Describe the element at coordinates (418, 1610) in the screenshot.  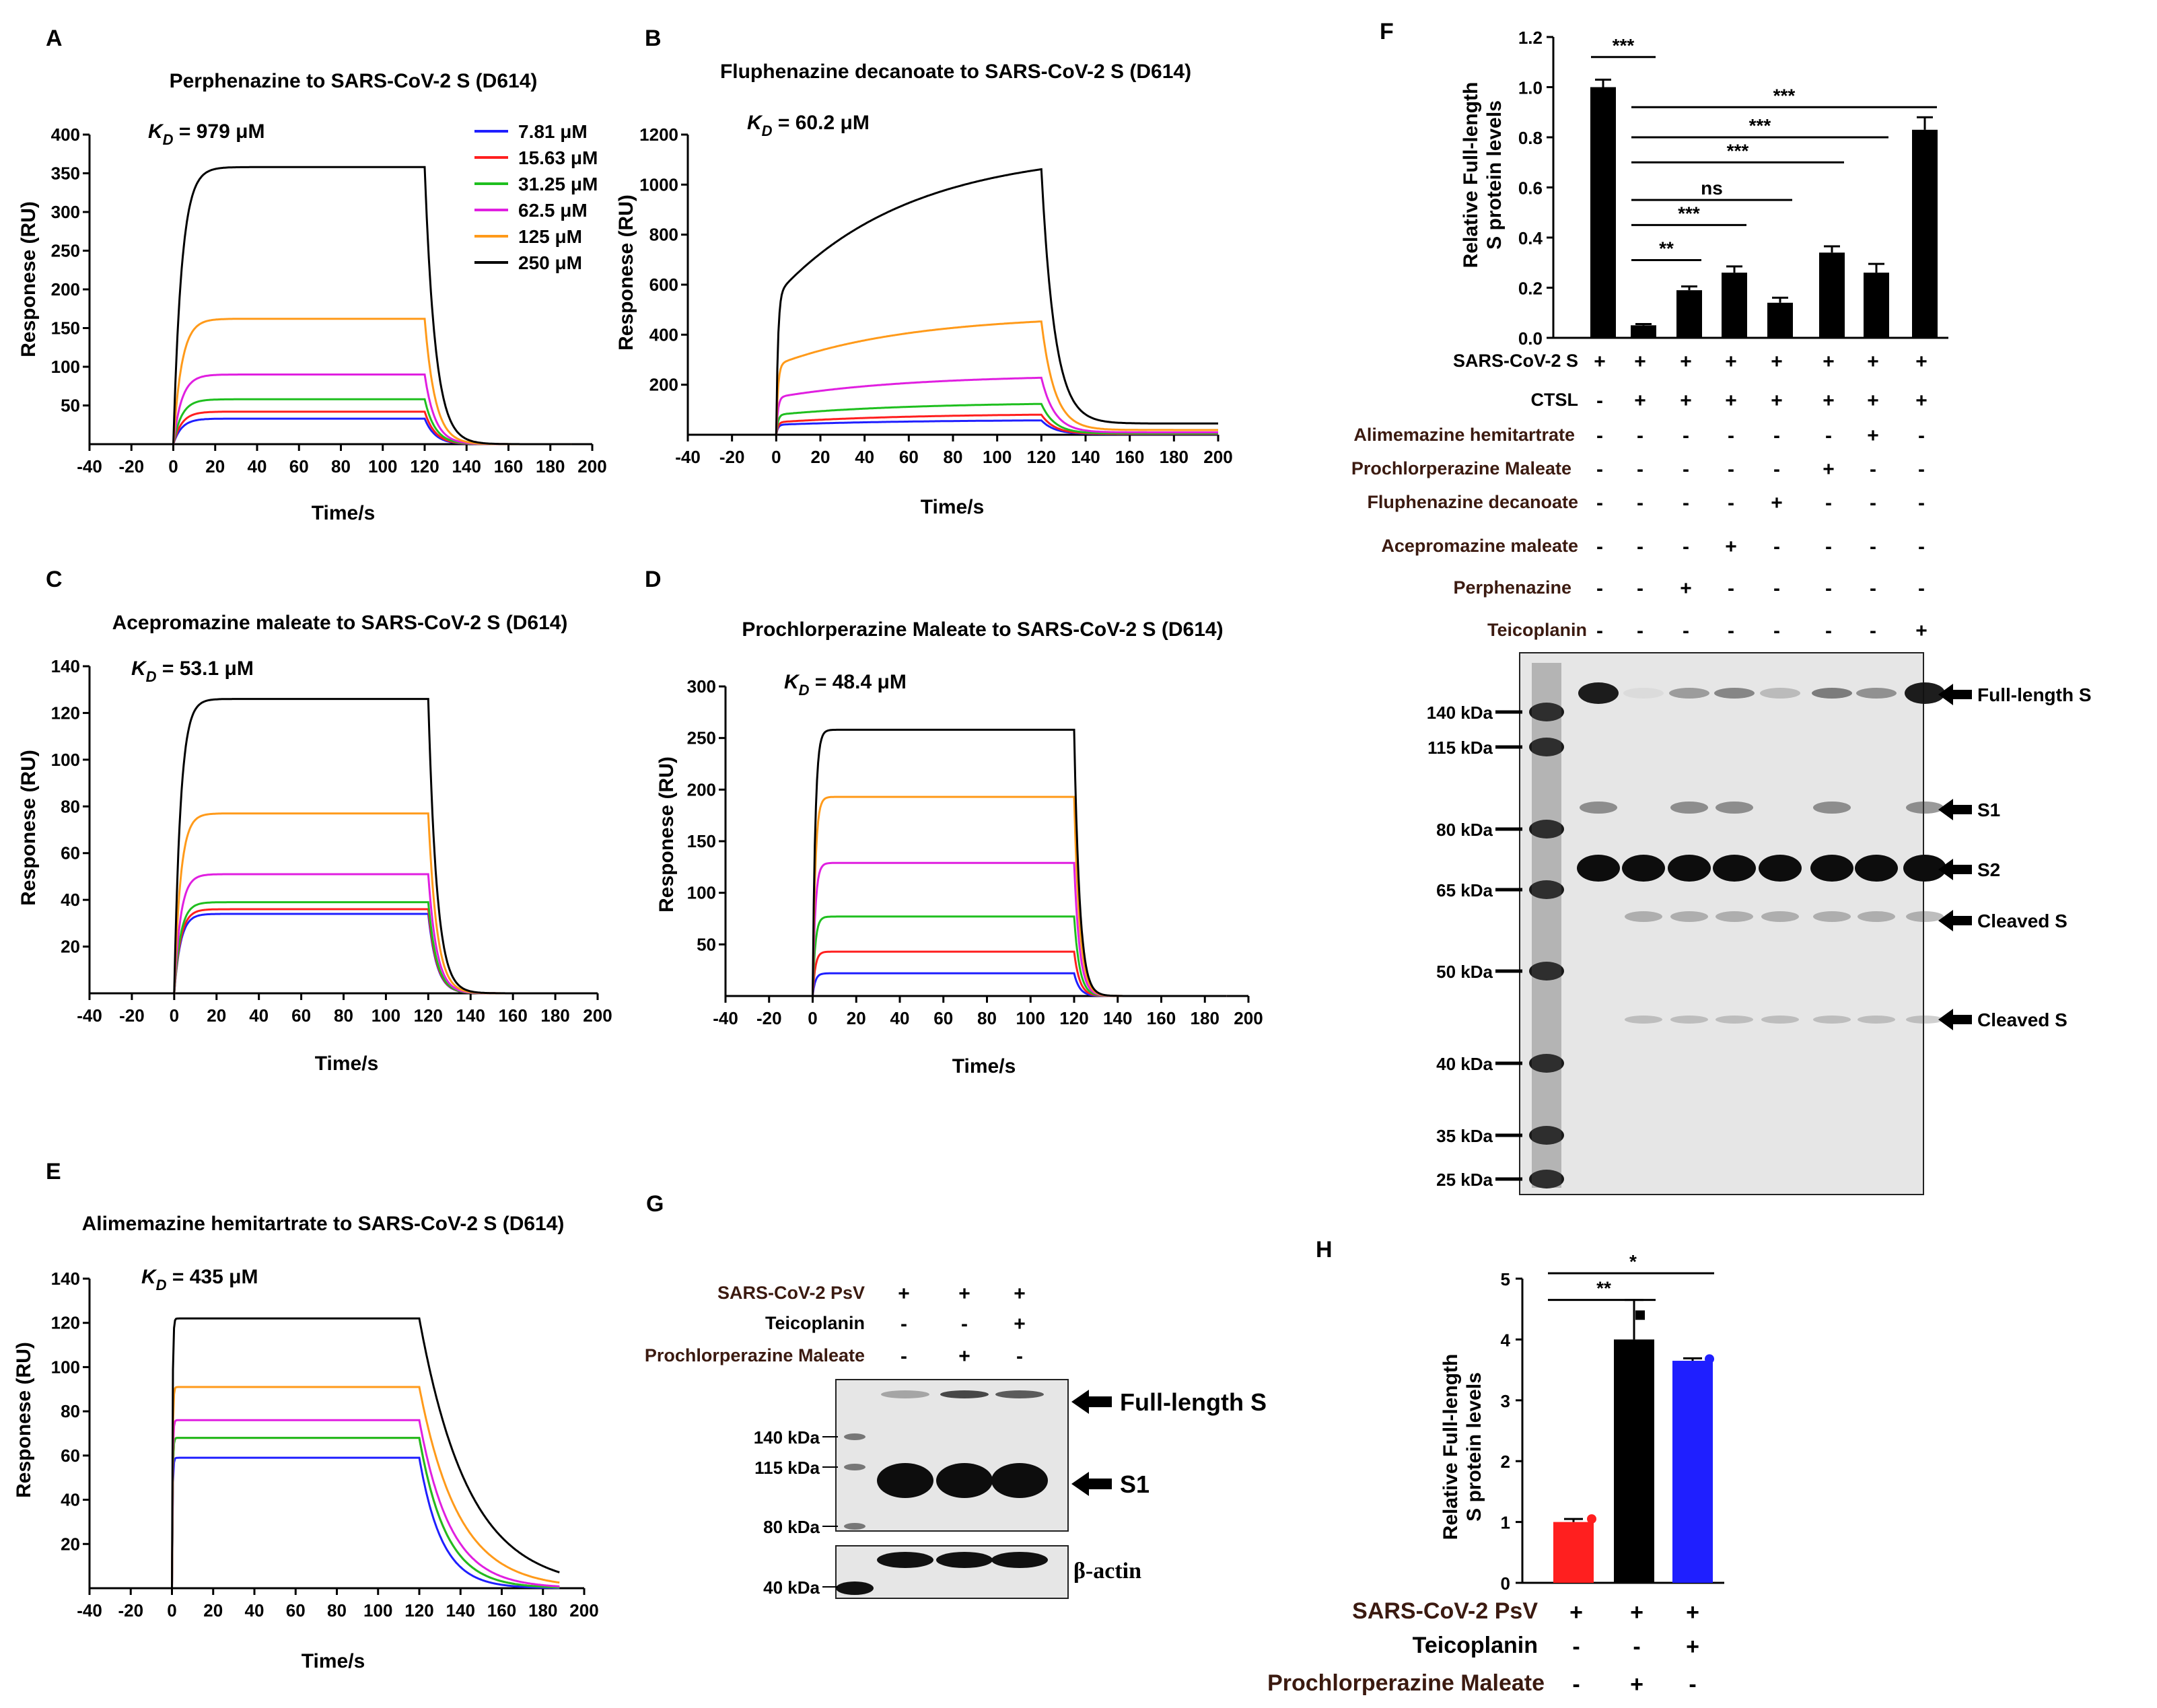
I see `x-tick-label: 120` at that location.